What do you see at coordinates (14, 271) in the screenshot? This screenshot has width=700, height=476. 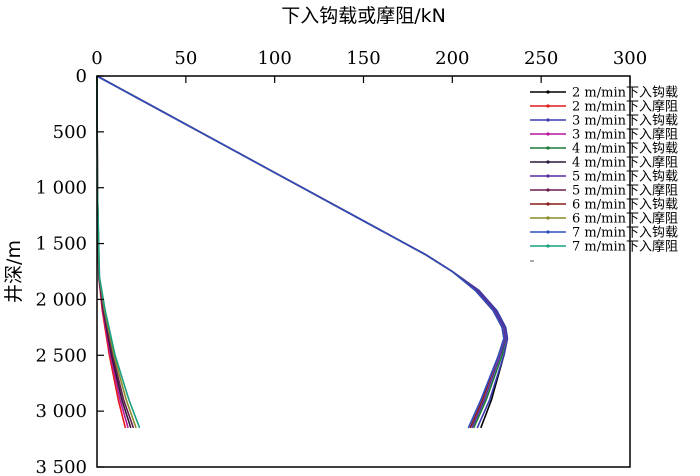 I see `y-axis-title: 井深/m` at bounding box center [14, 271].